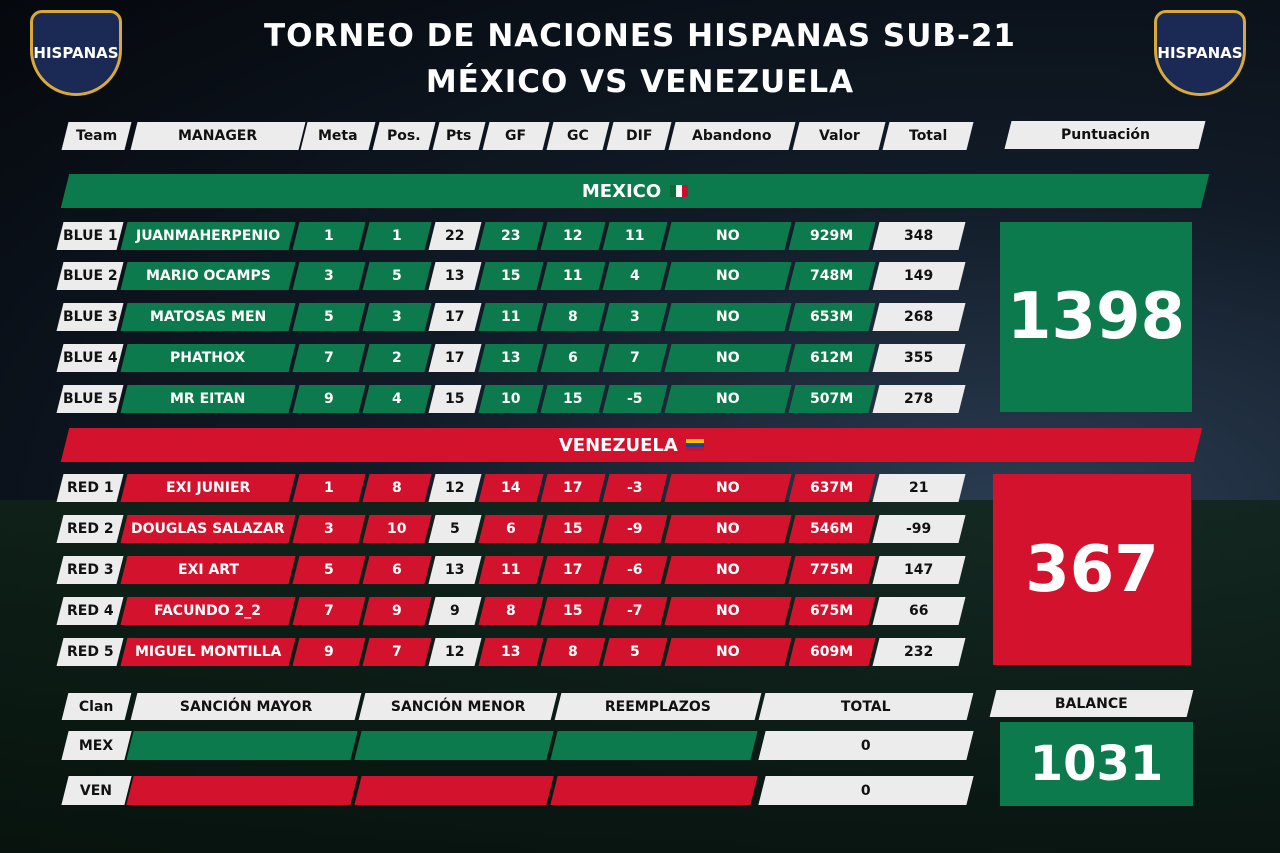  What do you see at coordinates (208, 236) in the screenshot?
I see `table-cell-text: JUANMAHERPENIO` at bounding box center [208, 236].